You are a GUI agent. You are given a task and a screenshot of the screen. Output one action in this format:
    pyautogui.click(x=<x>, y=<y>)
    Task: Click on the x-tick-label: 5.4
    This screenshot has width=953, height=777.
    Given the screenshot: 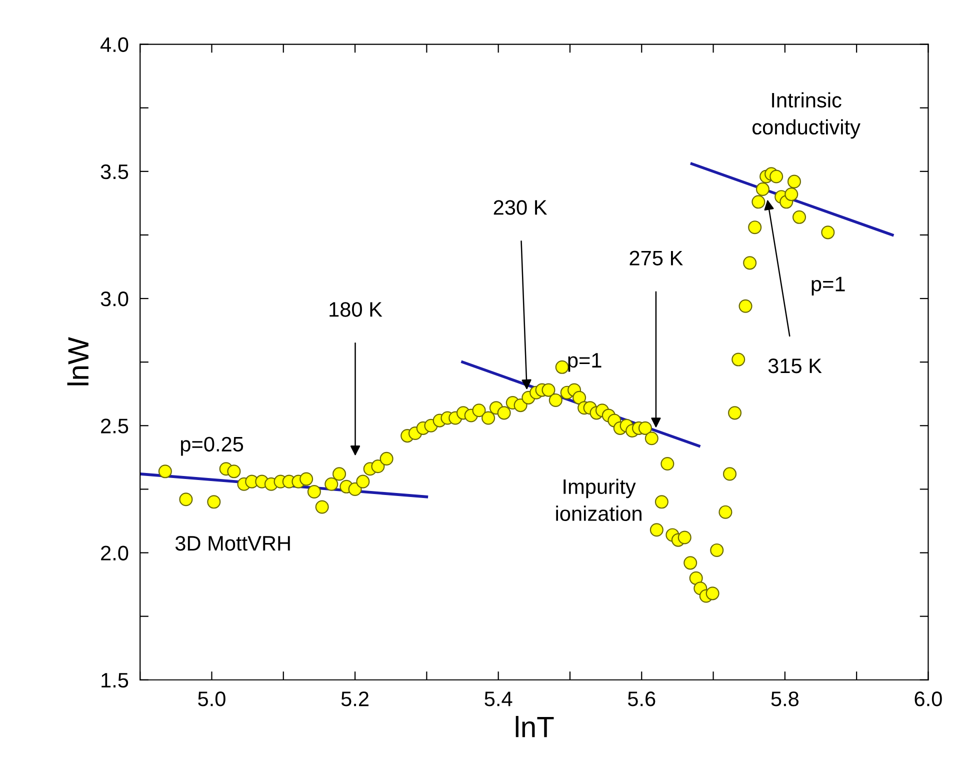 What is the action you would take?
    pyautogui.click(x=498, y=699)
    